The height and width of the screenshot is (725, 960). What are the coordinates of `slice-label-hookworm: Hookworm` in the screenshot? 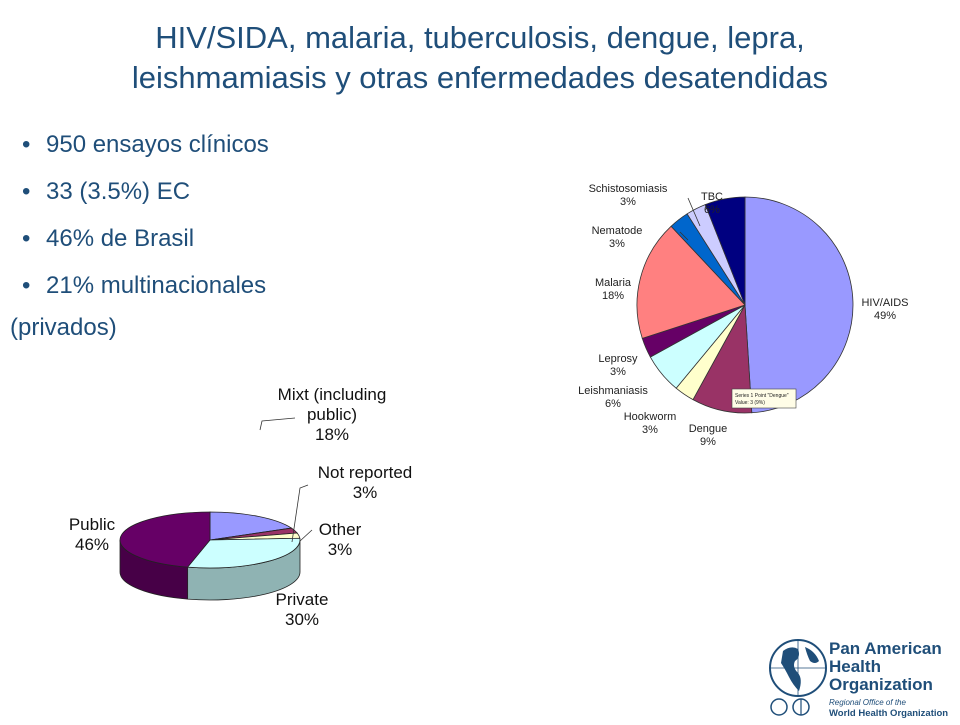 It's located at (650, 417).